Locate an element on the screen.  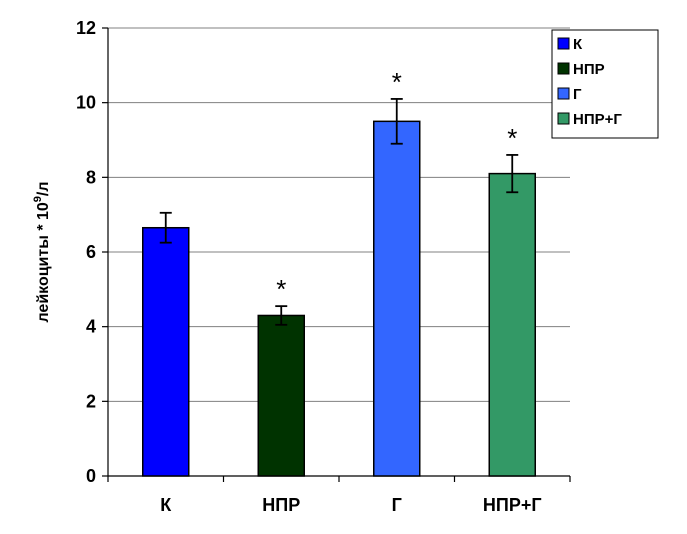
y-tick-label: 2 is located at coordinates (91, 401).